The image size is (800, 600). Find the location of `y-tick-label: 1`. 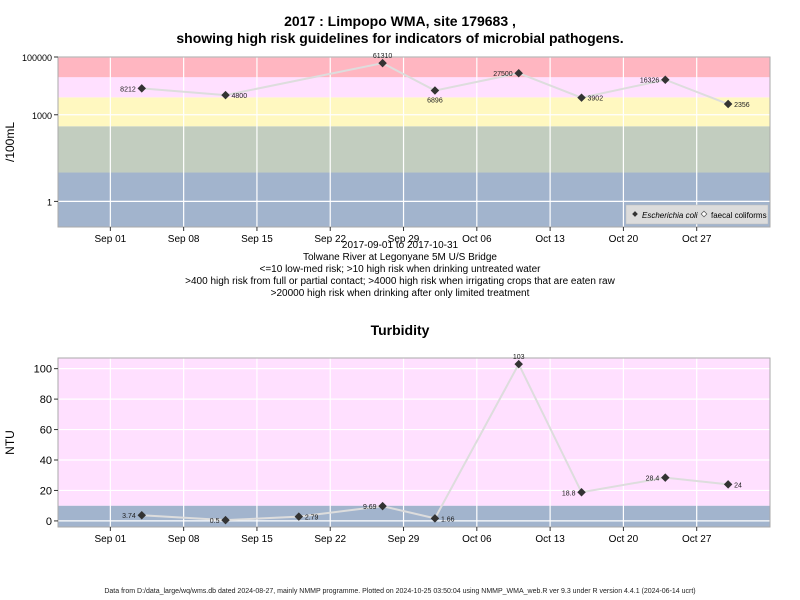

y-tick-label: 1 is located at coordinates (49, 202).